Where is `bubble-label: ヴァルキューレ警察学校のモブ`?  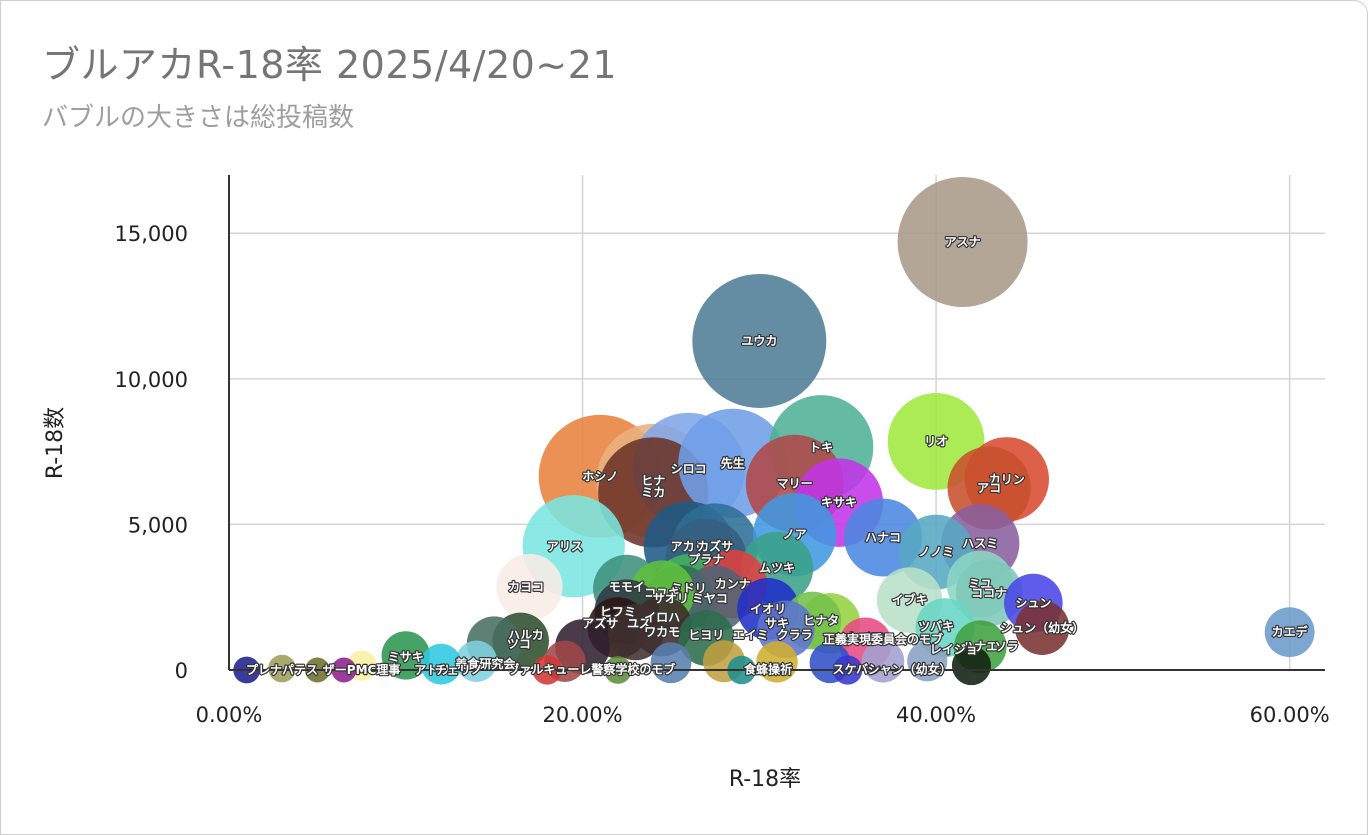
bubble-label: ヴァルキューレ警察学校のモブ is located at coordinates (591, 668).